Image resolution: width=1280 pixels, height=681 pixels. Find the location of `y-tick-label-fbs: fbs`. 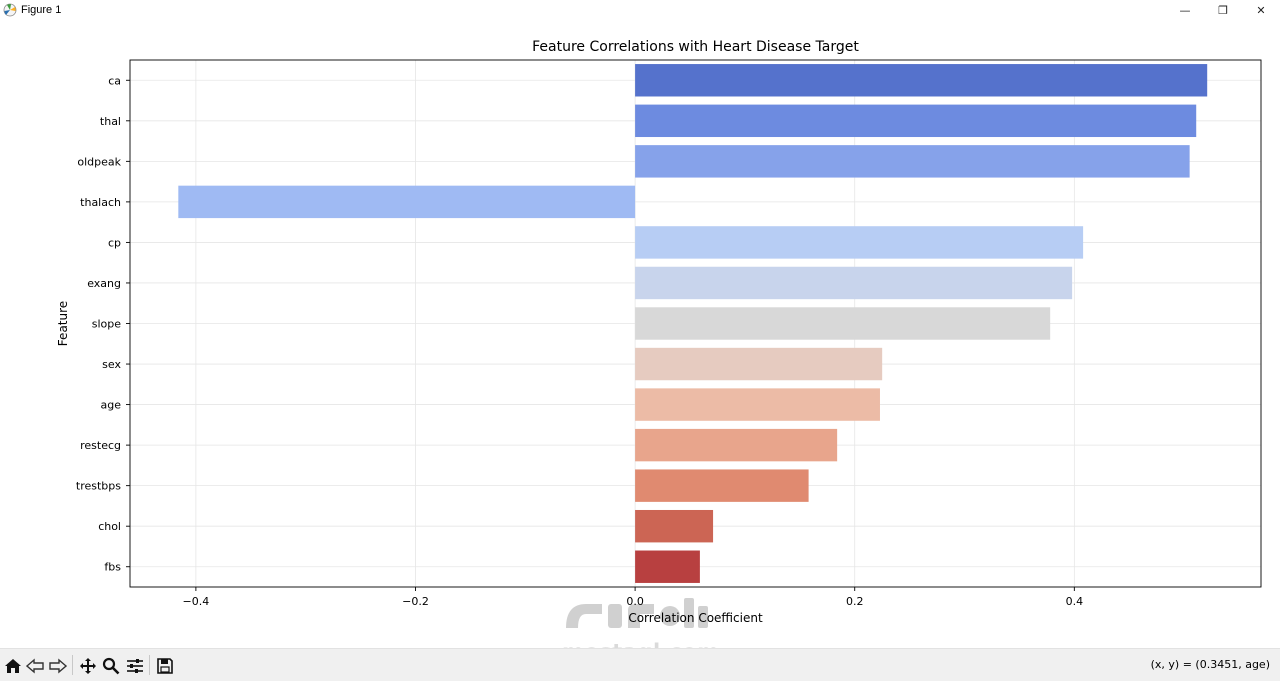

y-tick-label-fbs: fbs is located at coordinates (112, 567).